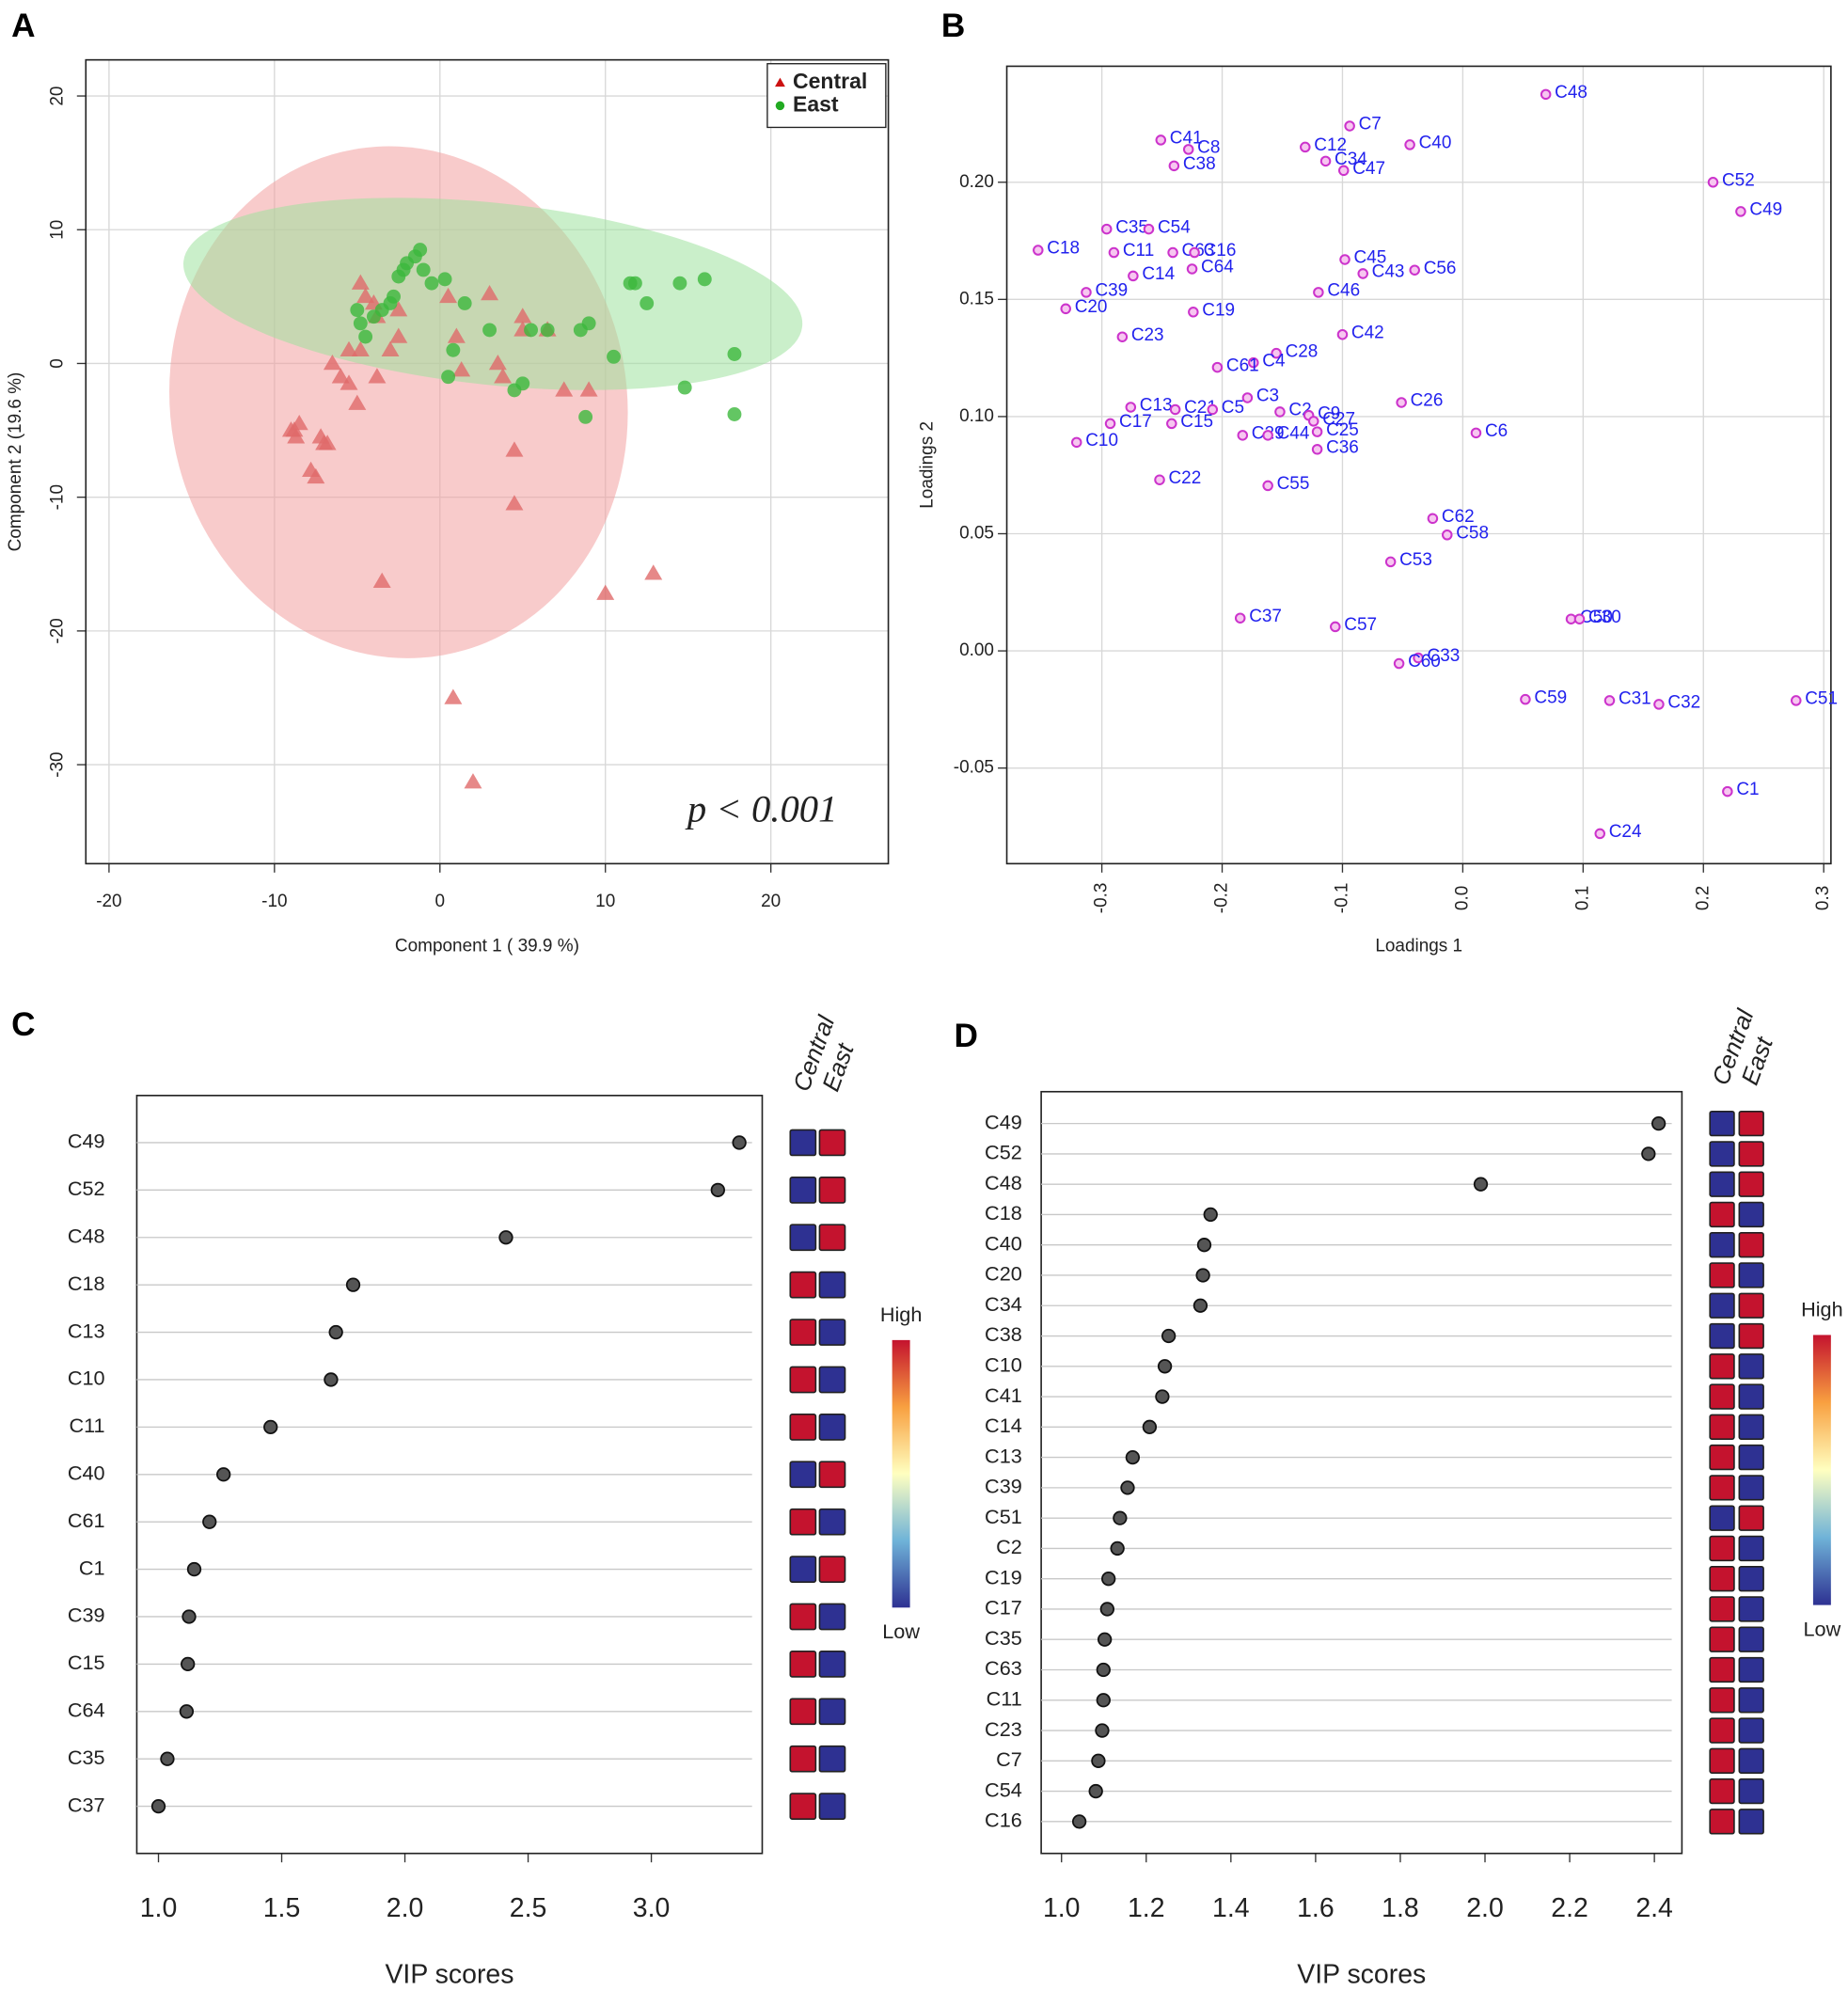 Image resolution: width=1848 pixels, height=1991 pixels. I want to click on x-tick-label: 1.6, so click(1316, 1908).